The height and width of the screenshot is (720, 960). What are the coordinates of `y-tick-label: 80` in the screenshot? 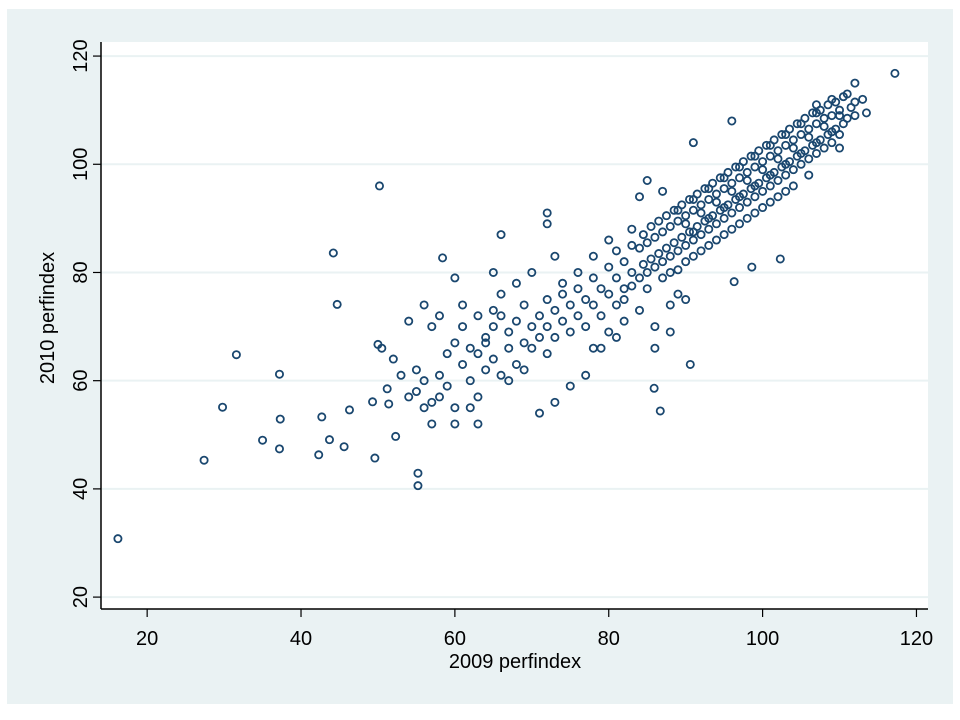 It's located at (81, 272).